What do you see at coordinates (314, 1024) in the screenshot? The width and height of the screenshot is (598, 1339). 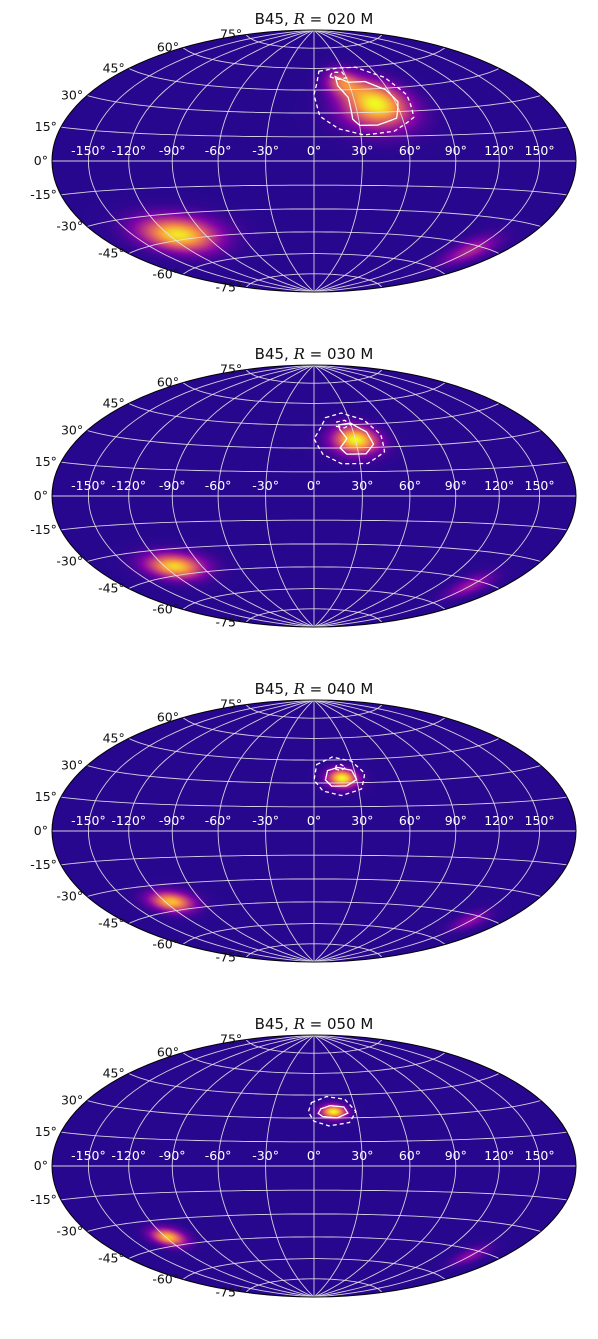 I see `panel-title: B45, R = 050 M` at bounding box center [314, 1024].